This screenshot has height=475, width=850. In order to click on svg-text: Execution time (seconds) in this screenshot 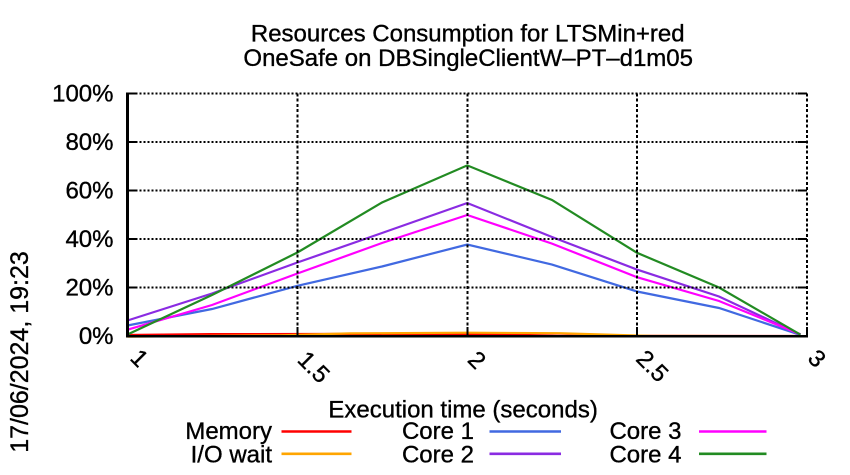, I will do `click(462, 410)`.